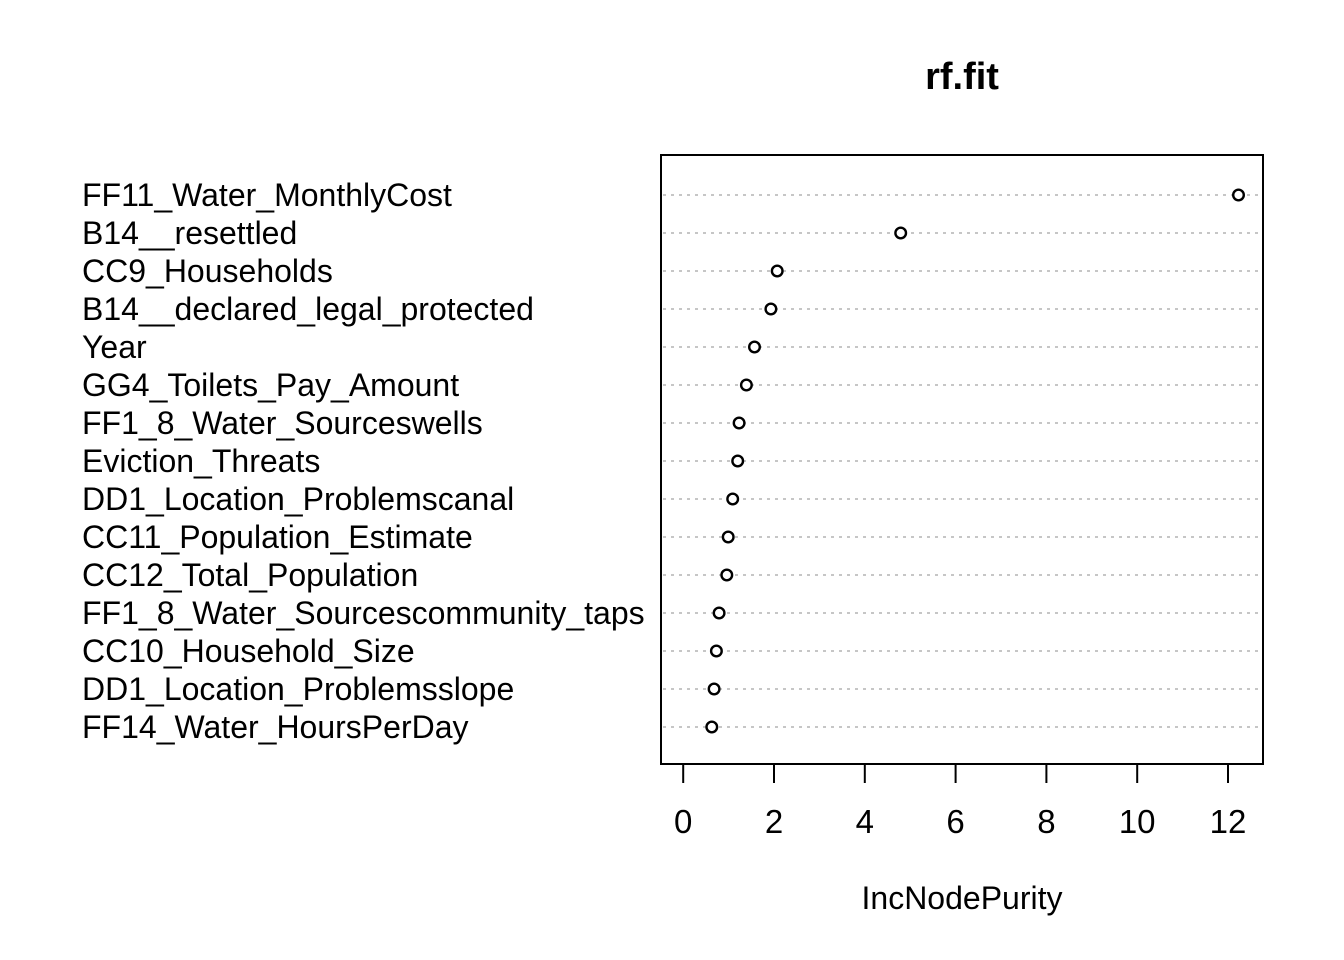 This screenshot has width=1344, height=960. I want to click on category-label: FF1_8_Water_Sourceswells, so click(282, 423).